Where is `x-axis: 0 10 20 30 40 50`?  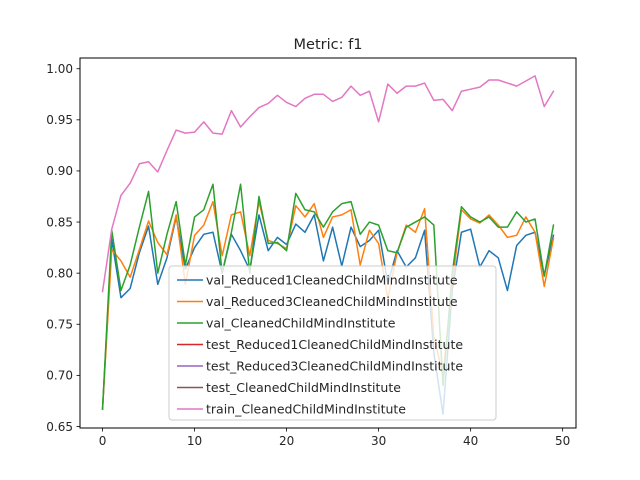 x-axis: 0 10 20 30 40 50 is located at coordinates (334, 438).